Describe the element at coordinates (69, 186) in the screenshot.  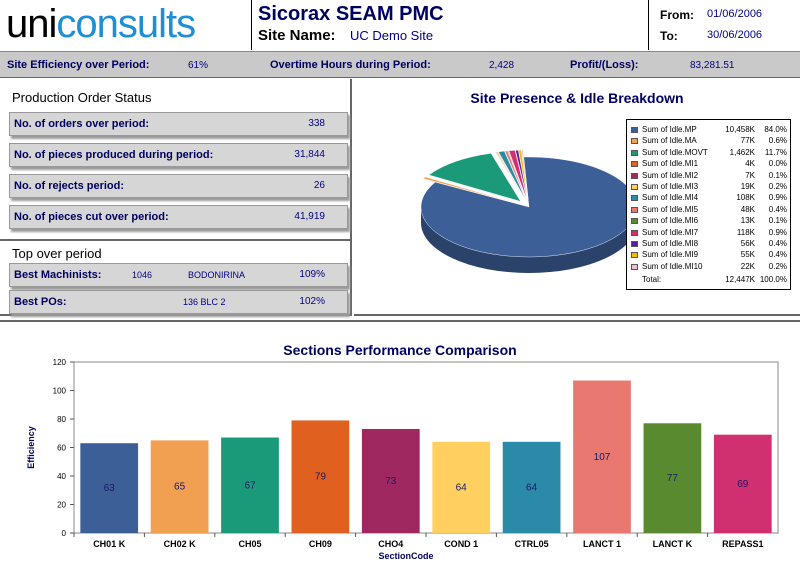
I see `rejects-label: No. of rejects period:` at that location.